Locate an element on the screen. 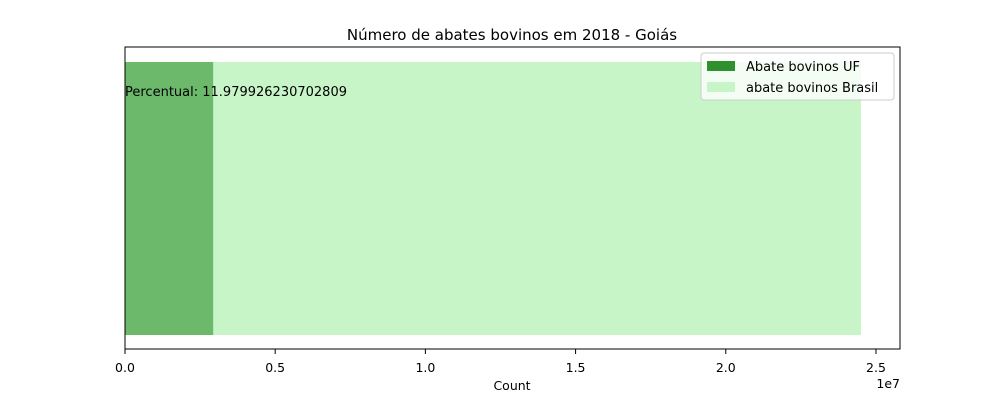 The width and height of the screenshot is (1000, 400). percent-annotation: Percentual: 11.979926230702809 is located at coordinates (236, 92).